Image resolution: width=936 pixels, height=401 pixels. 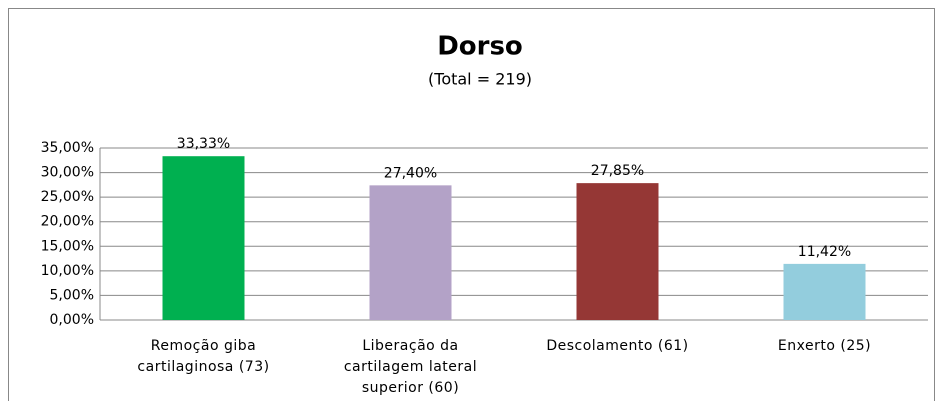 I want to click on chart-subtitle: (Total = 219), so click(x=480, y=79).